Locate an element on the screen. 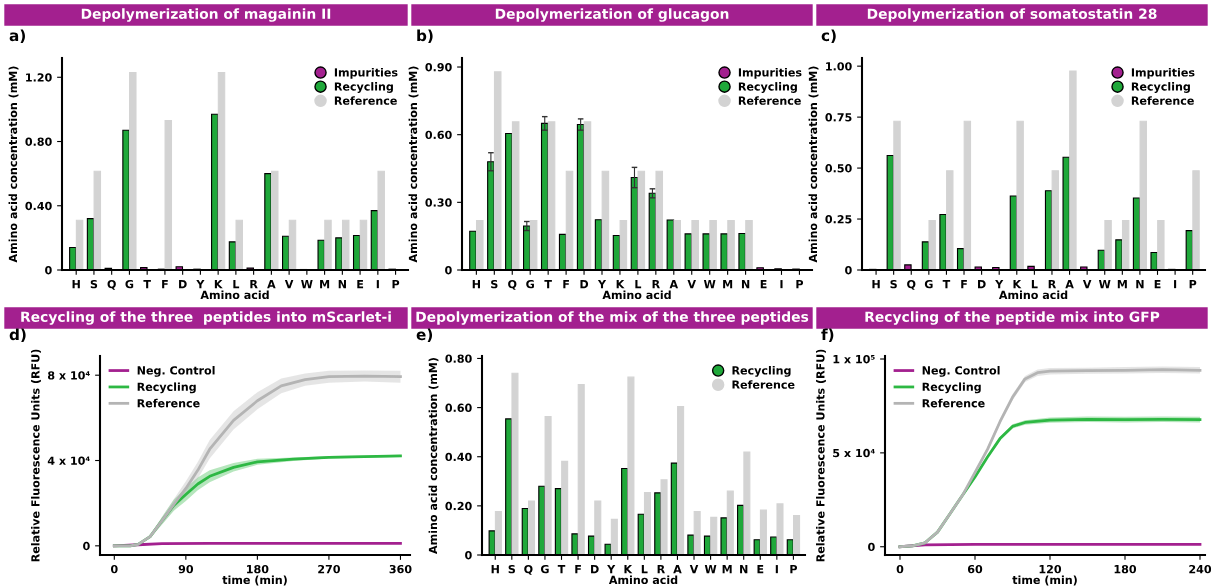 The image size is (1211, 588). y-tick-label: 0.75 is located at coordinates (838, 117).